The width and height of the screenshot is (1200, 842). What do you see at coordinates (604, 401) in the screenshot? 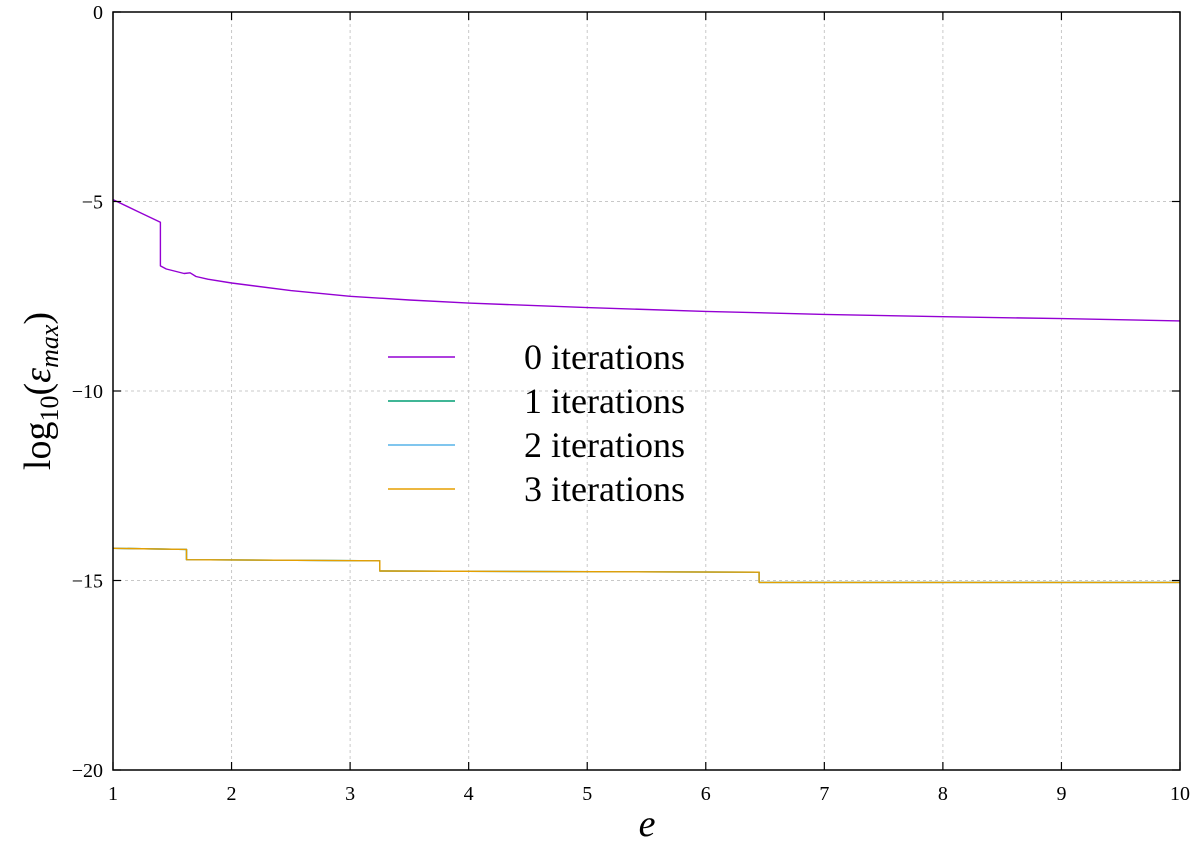
I see `legend-label: 1 iterations` at bounding box center [604, 401].